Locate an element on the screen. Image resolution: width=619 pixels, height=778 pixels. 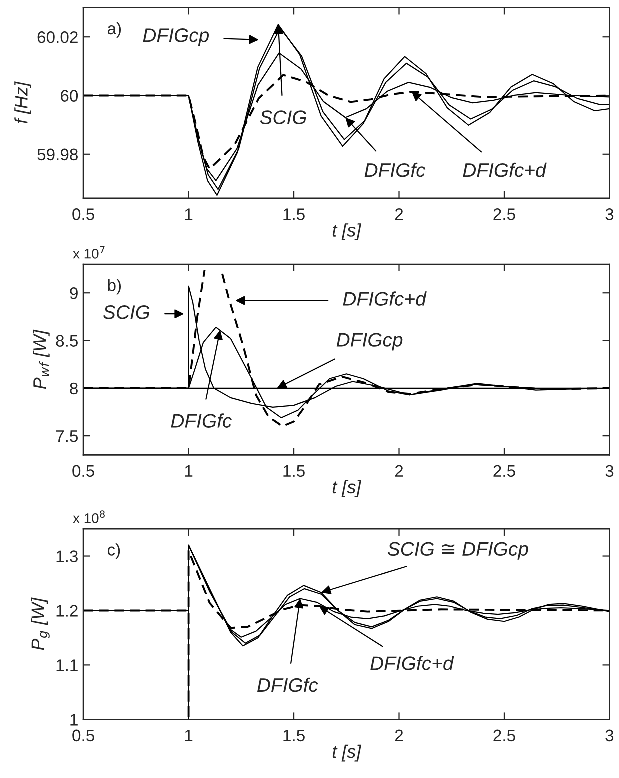
y-tick-label: 8 is located at coordinates (74, 388).